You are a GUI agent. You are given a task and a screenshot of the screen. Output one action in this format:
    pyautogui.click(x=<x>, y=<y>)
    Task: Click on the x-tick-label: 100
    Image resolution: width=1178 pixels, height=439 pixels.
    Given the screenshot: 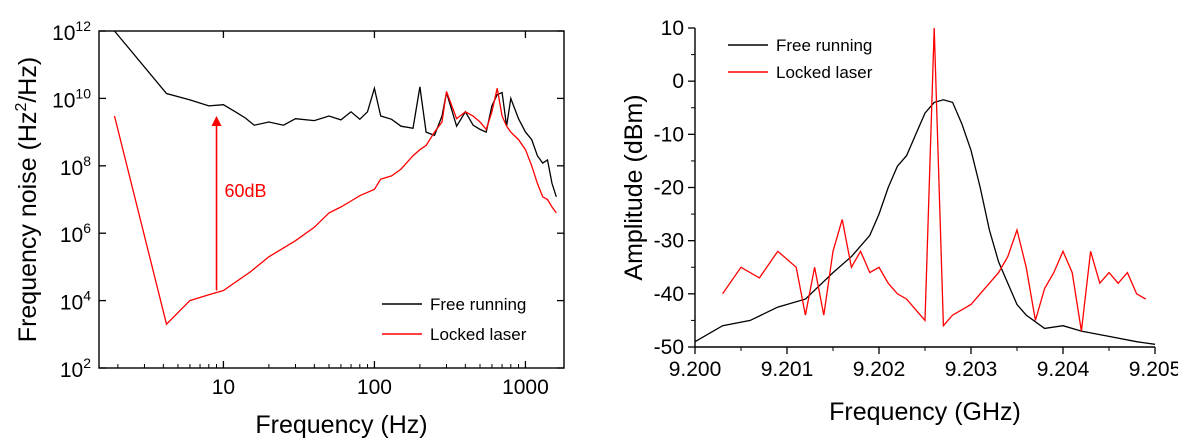 What is the action you would take?
    pyautogui.click(x=374, y=387)
    